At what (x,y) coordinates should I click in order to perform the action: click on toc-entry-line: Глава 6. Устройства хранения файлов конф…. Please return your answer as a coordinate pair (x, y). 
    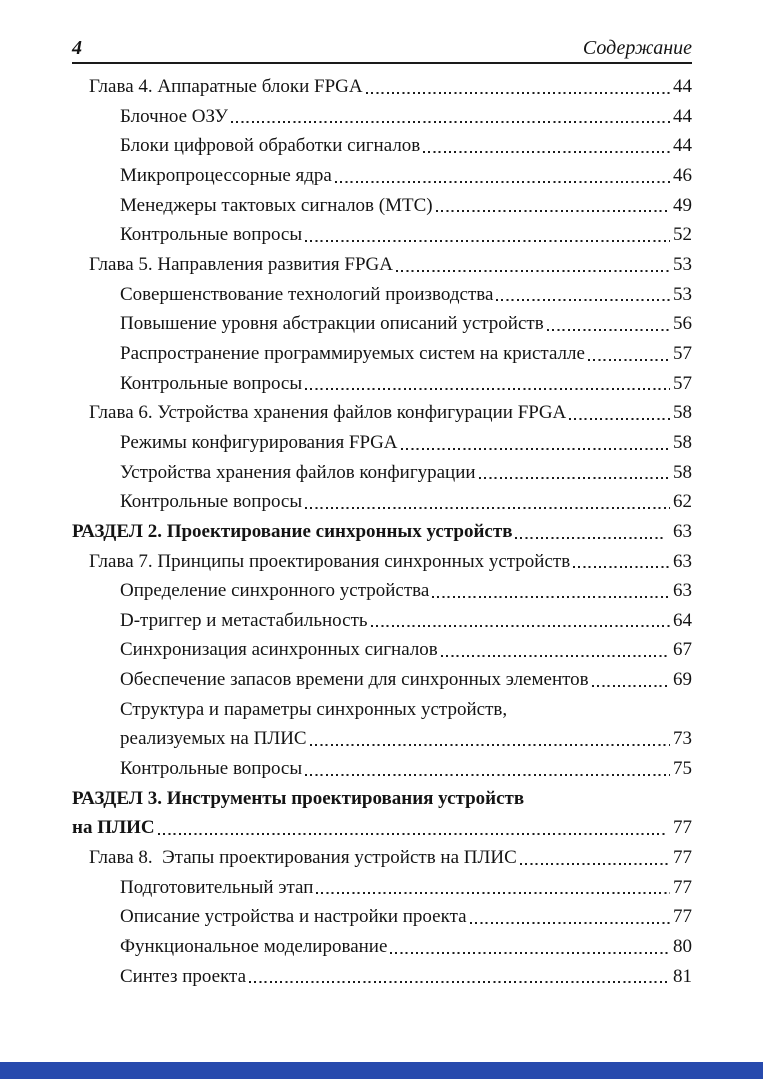
    Looking at the image, I should click on (390, 413).